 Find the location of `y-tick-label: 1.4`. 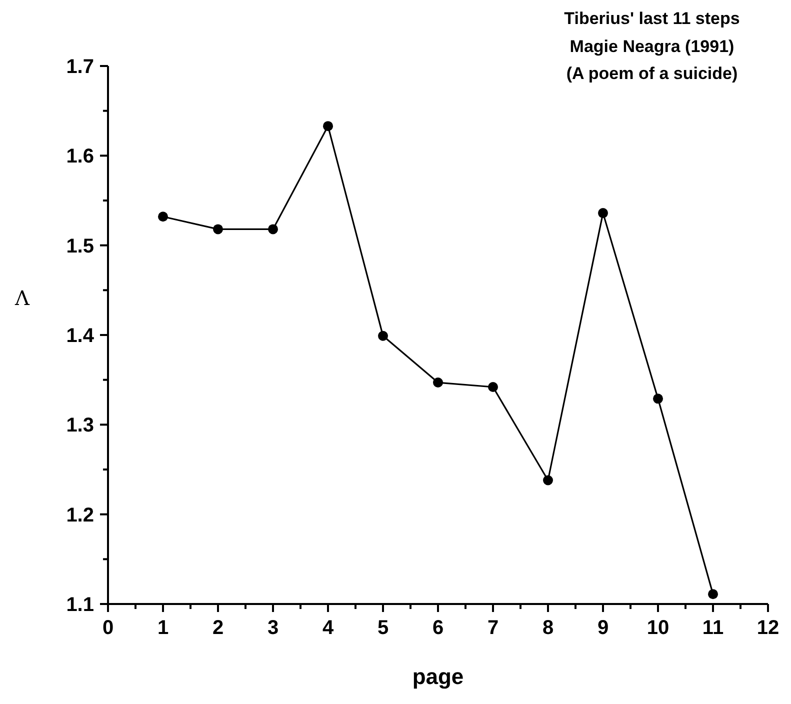

y-tick-label: 1.4 is located at coordinates (80, 336).